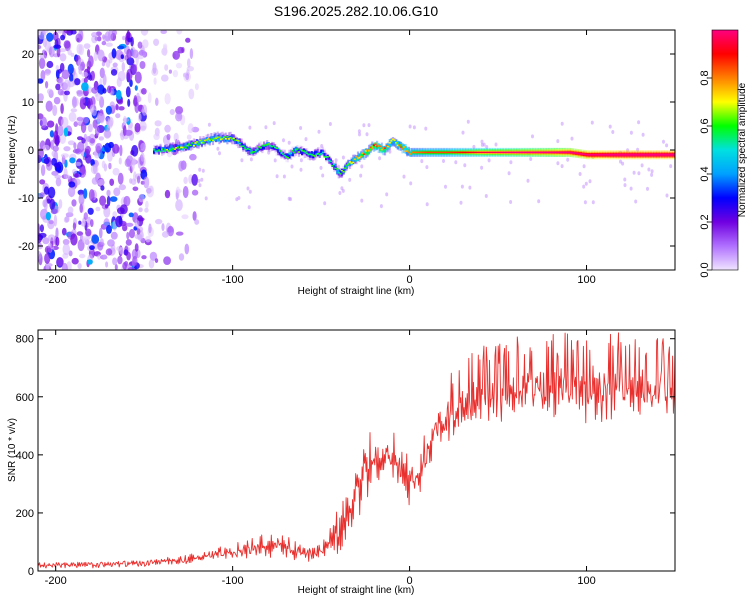  I want to click on spectrogram-xtick-label: 100, so click(586, 280).